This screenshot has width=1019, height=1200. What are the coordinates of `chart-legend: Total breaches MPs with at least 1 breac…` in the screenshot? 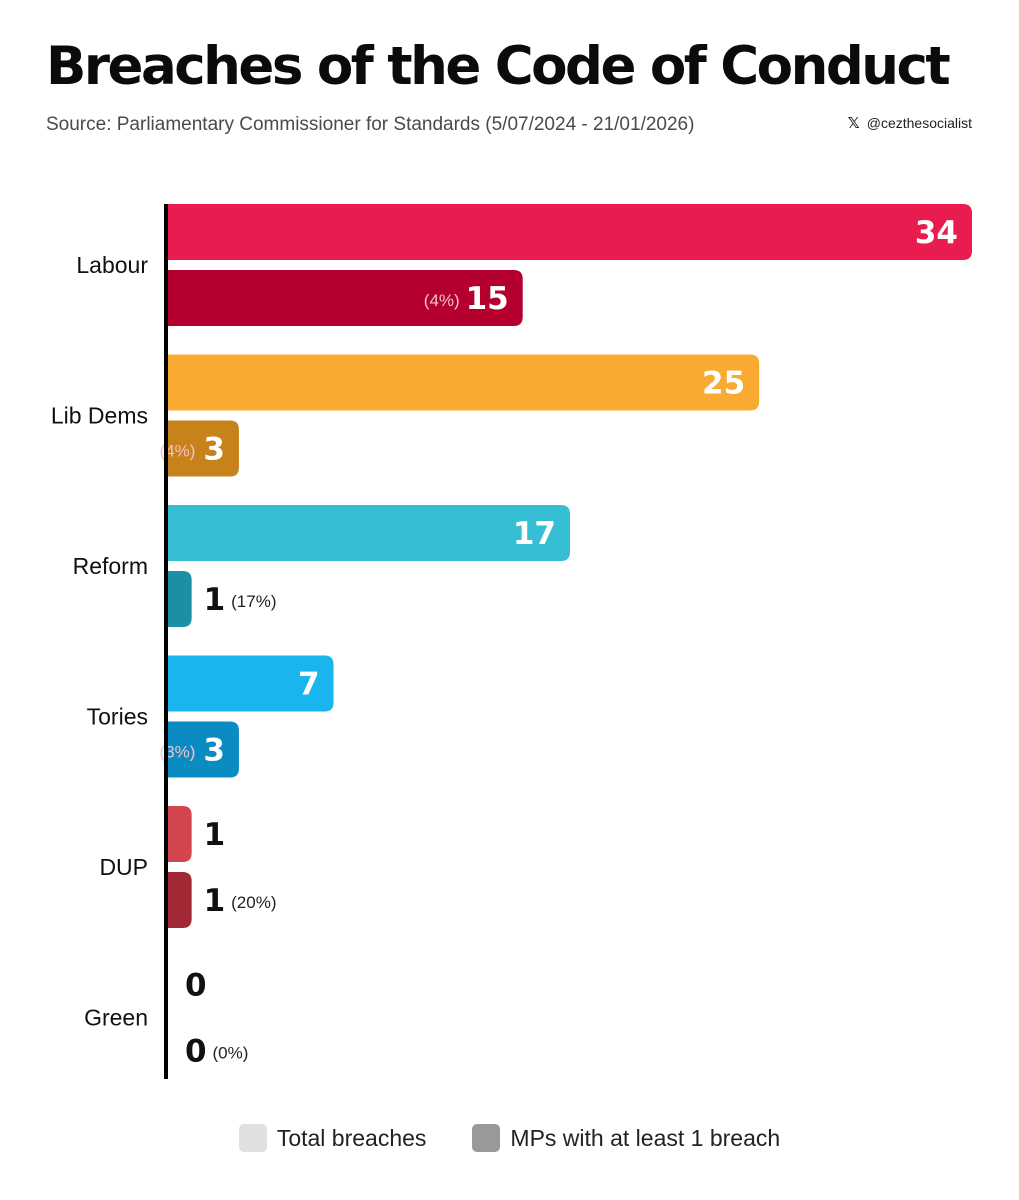 It's located at (509, 1138).